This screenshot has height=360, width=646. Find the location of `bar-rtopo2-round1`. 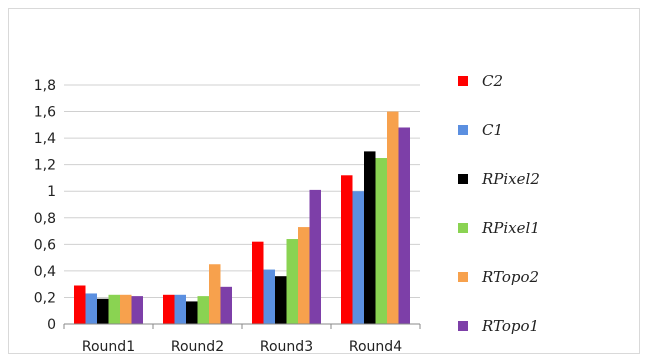

bar-rtopo2-round1 is located at coordinates (126, 309).